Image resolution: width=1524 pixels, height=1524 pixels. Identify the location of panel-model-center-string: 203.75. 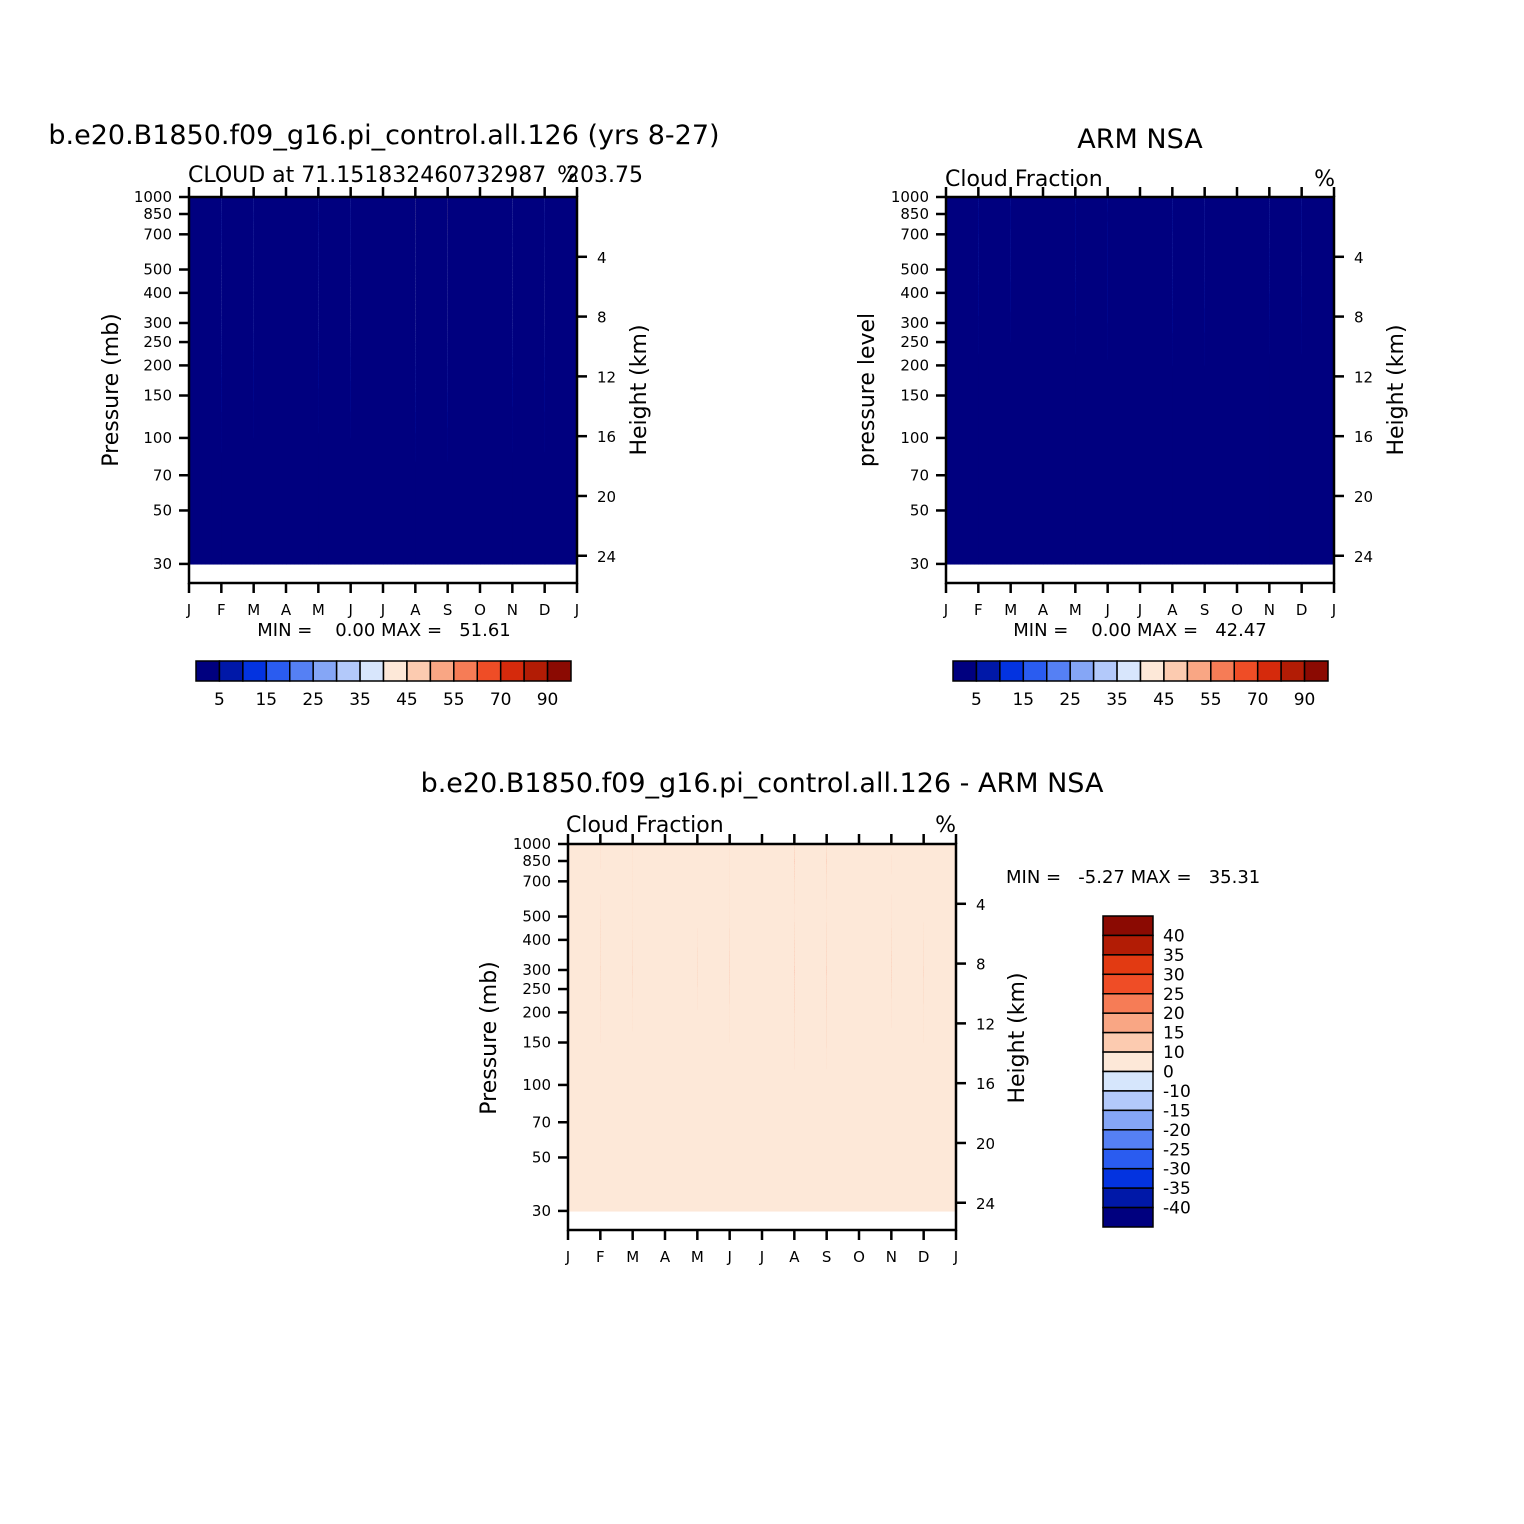
(604, 175).